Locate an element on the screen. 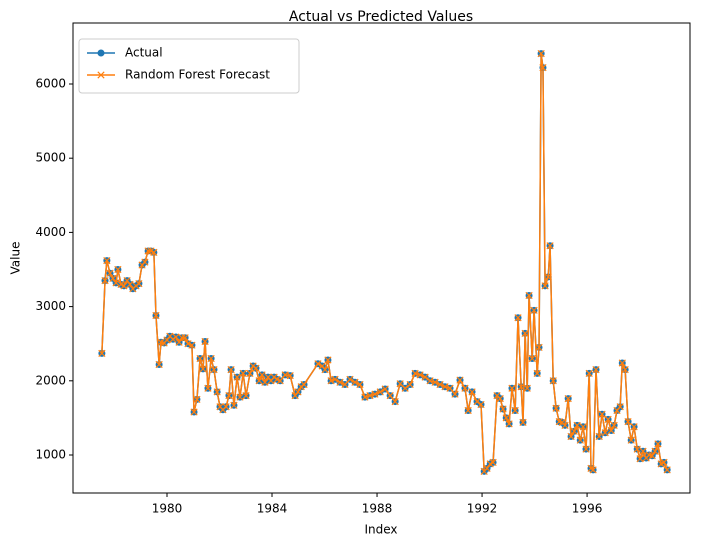 Image resolution: width=704 pixels, height=551 pixels. x-tick-label: 1980 is located at coordinates (167, 509).